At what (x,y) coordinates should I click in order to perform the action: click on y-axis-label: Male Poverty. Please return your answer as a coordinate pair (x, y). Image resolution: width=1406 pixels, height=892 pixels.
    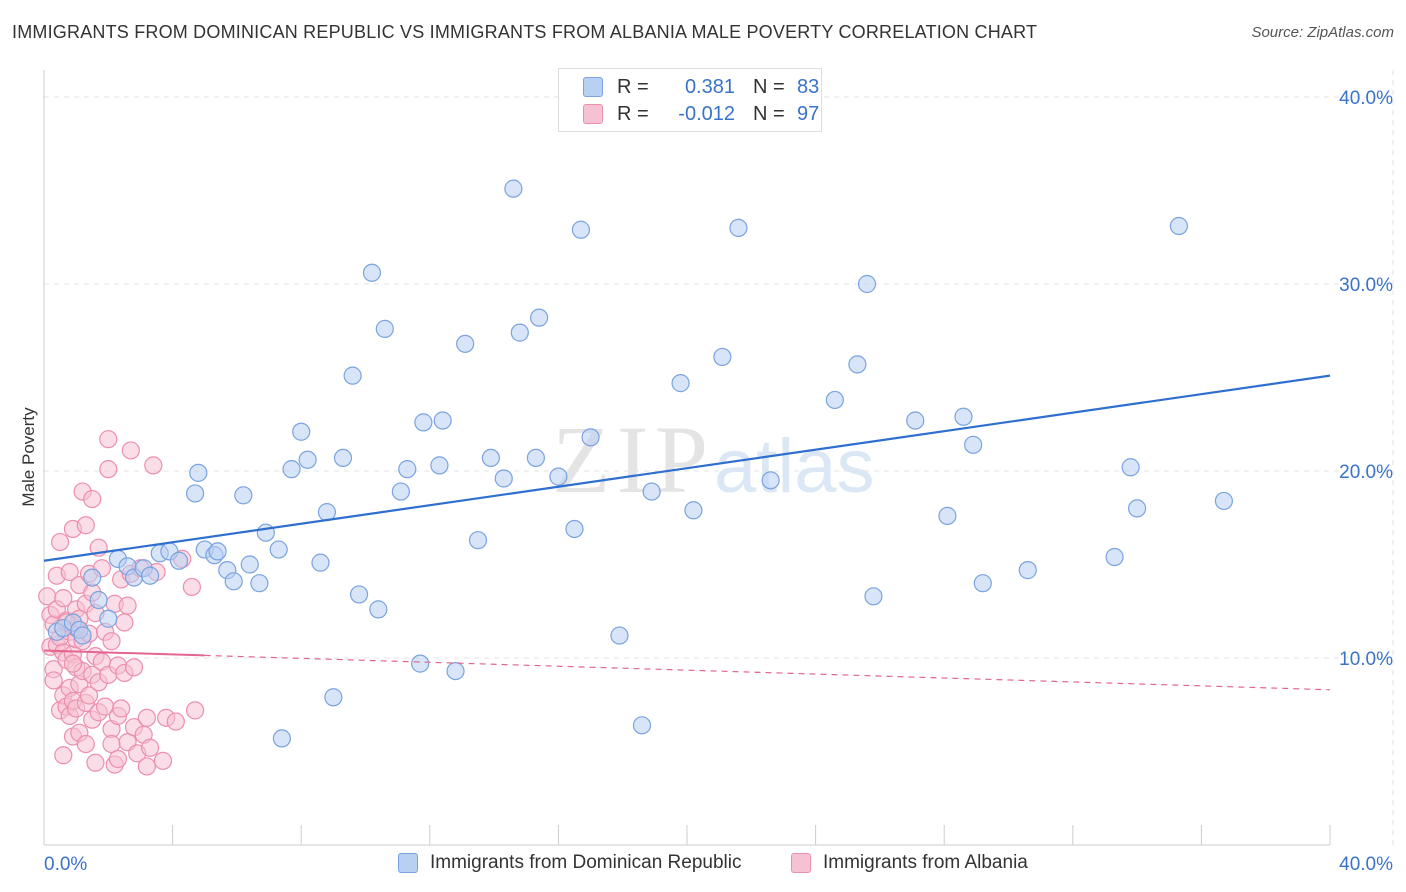
    Looking at the image, I should click on (28, 457).